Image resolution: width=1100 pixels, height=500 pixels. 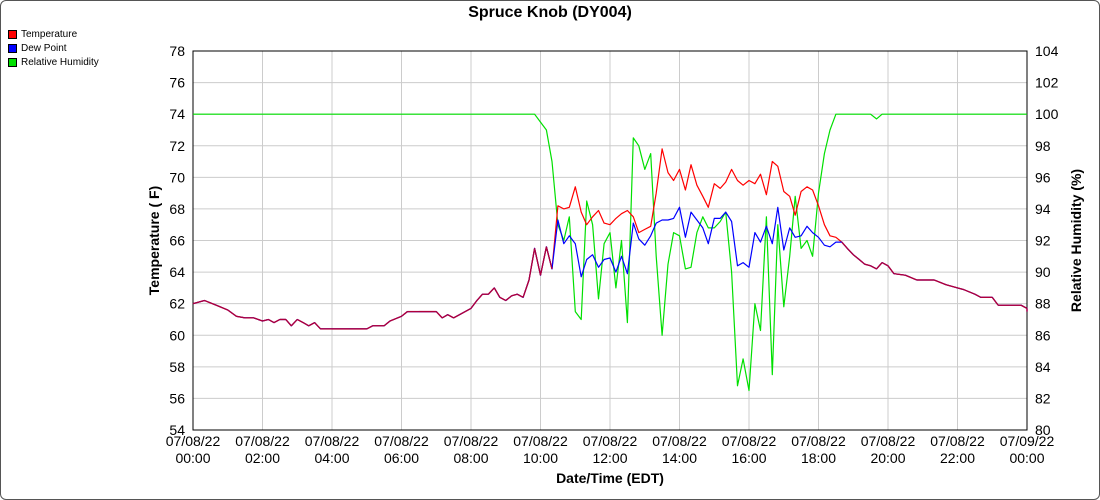 What do you see at coordinates (1043, 430) in the screenshot?
I see `y-right-tick-label: 80` at bounding box center [1043, 430].